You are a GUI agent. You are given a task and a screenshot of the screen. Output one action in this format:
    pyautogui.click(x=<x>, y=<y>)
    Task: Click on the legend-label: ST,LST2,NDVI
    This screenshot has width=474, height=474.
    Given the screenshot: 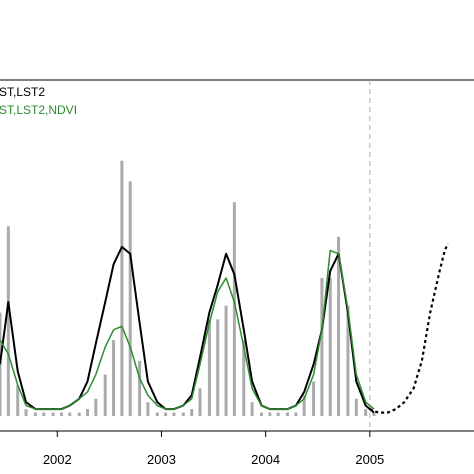 What is the action you would take?
    pyautogui.click(x=38, y=110)
    